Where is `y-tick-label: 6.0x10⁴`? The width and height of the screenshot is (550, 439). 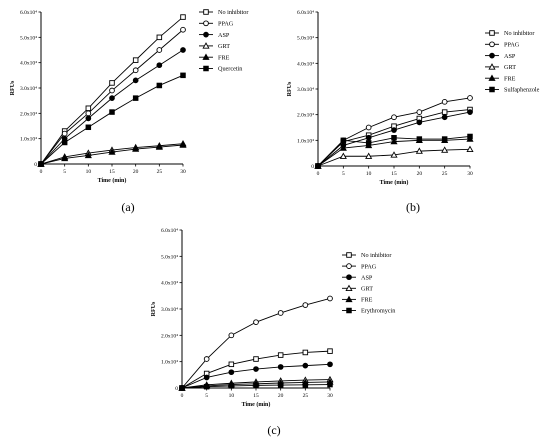
y-tick-label: 6.0x10⁴ is located at coordinates (305, 13).